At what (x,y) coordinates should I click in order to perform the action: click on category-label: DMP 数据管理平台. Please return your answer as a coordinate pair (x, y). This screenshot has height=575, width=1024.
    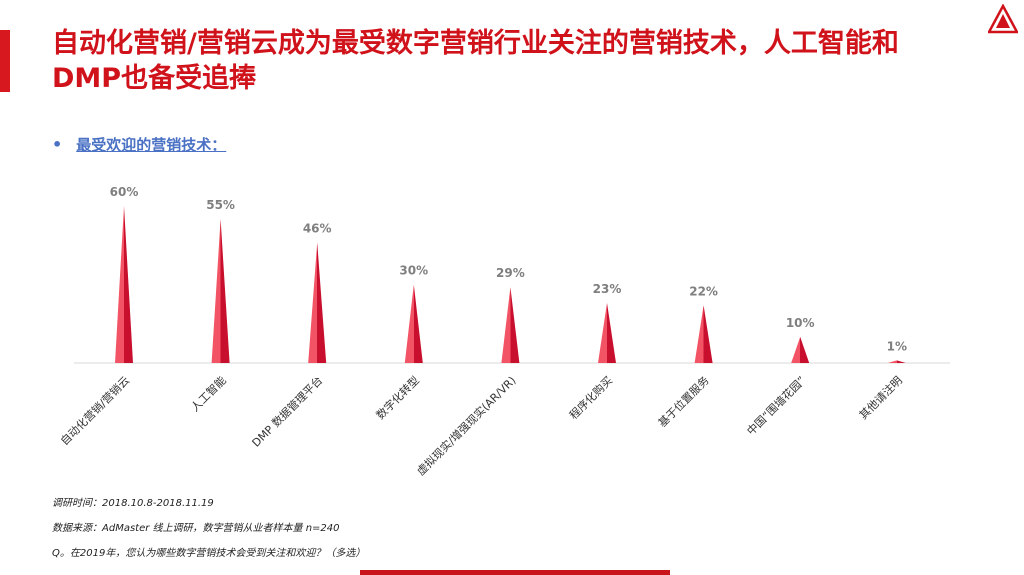
    Looking at the image, I should click on (287, 411).